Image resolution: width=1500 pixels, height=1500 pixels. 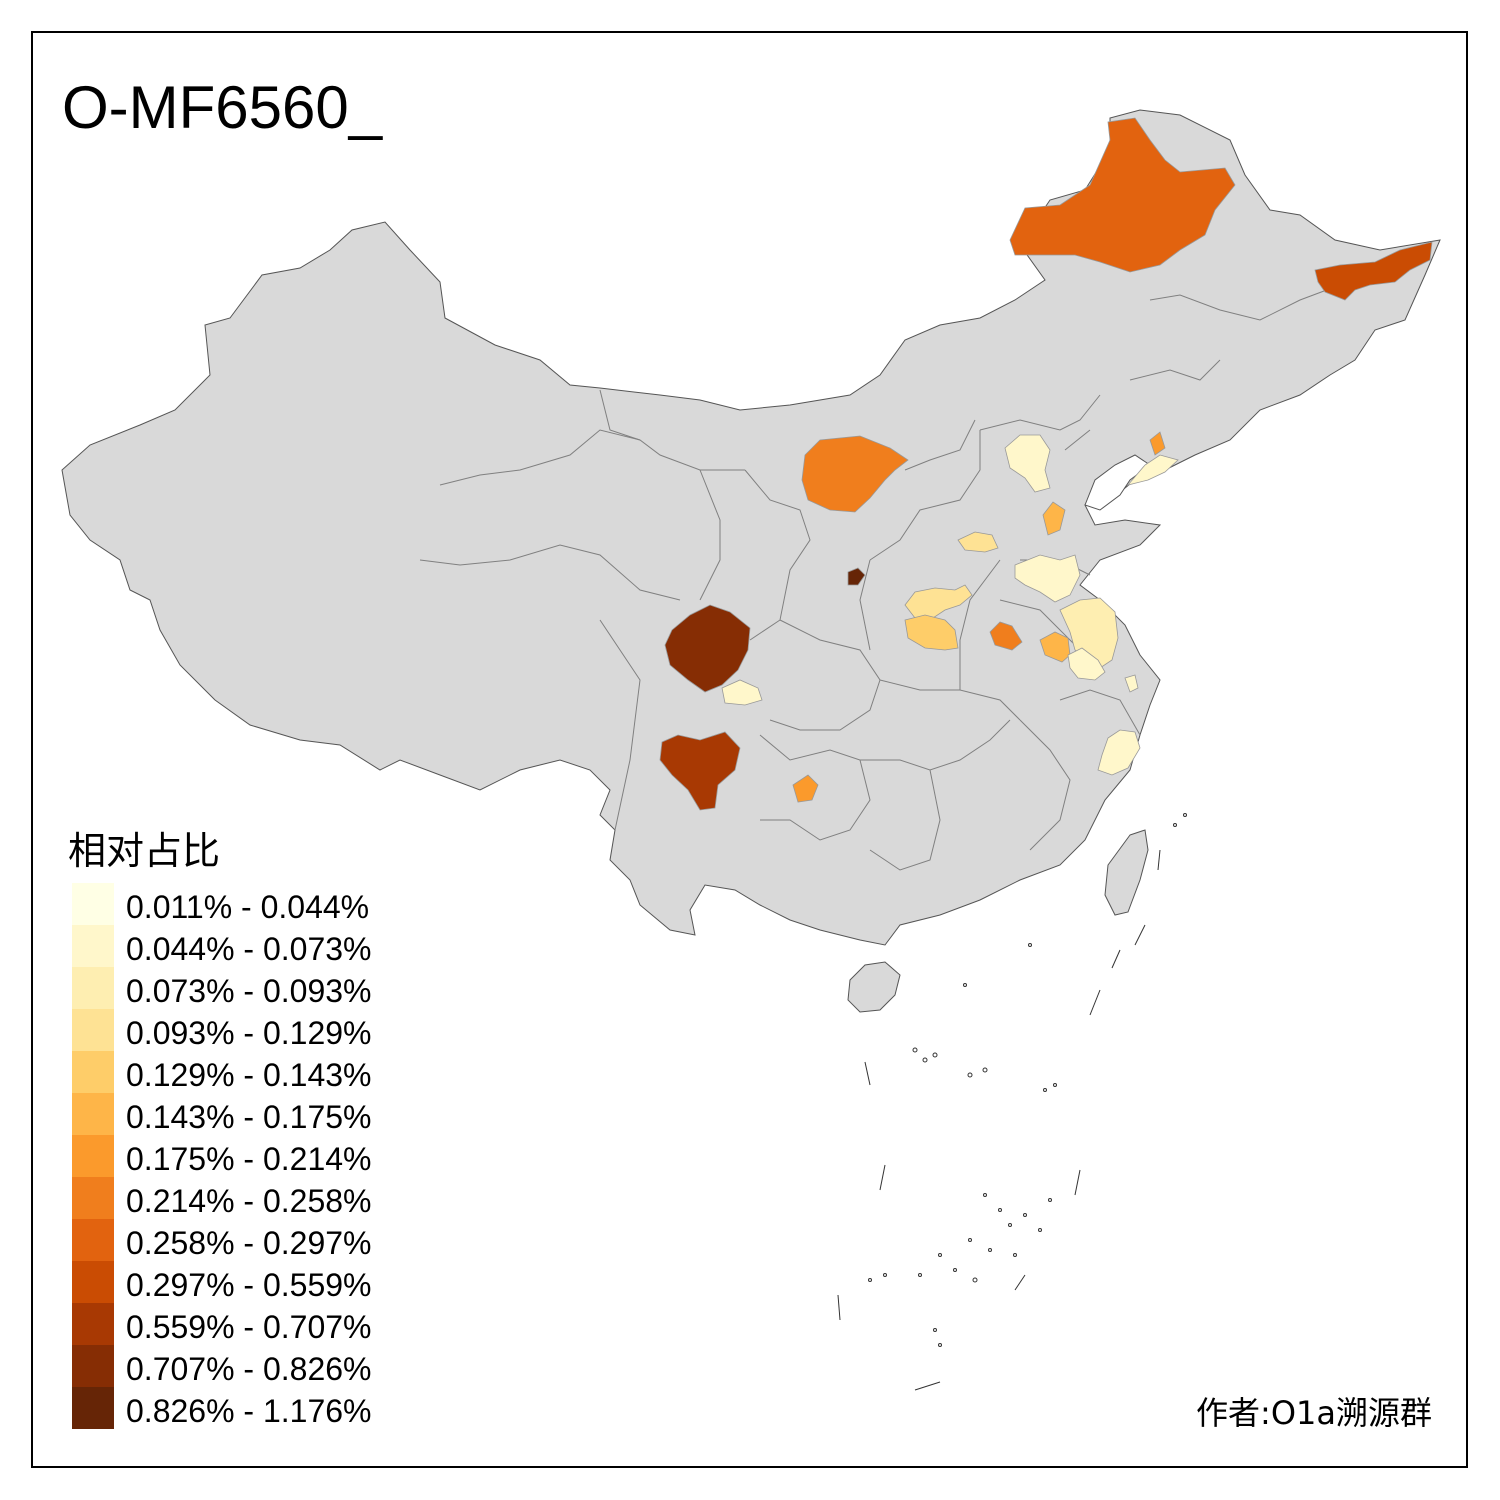 What do you see at coordinates (1126, 872) in the screenshot?
I see `taiwan-island` at bounding box center [1126, 872].